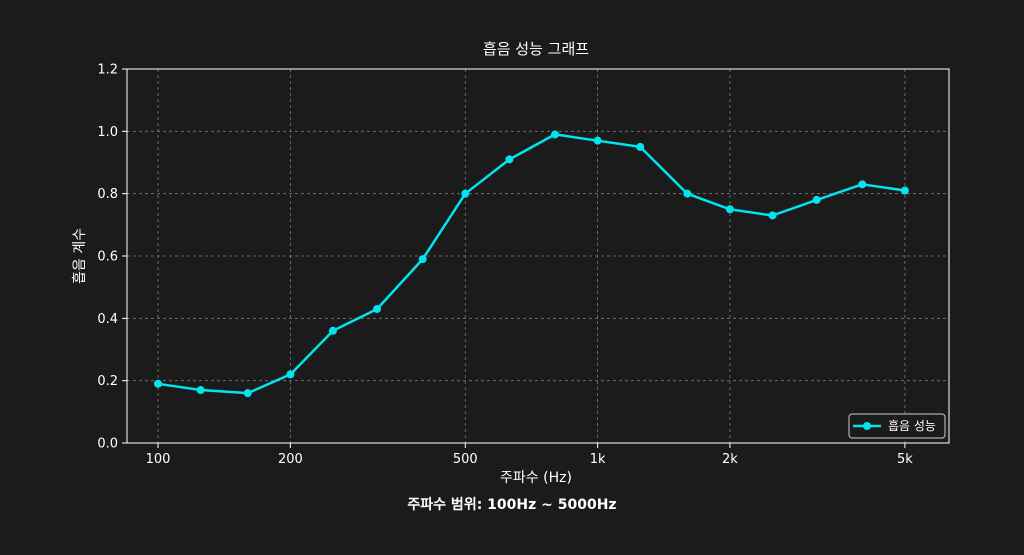  Describe the element at coordinates (158, 459) in the screenshot. I see `x-tick-label: 100` at that location.